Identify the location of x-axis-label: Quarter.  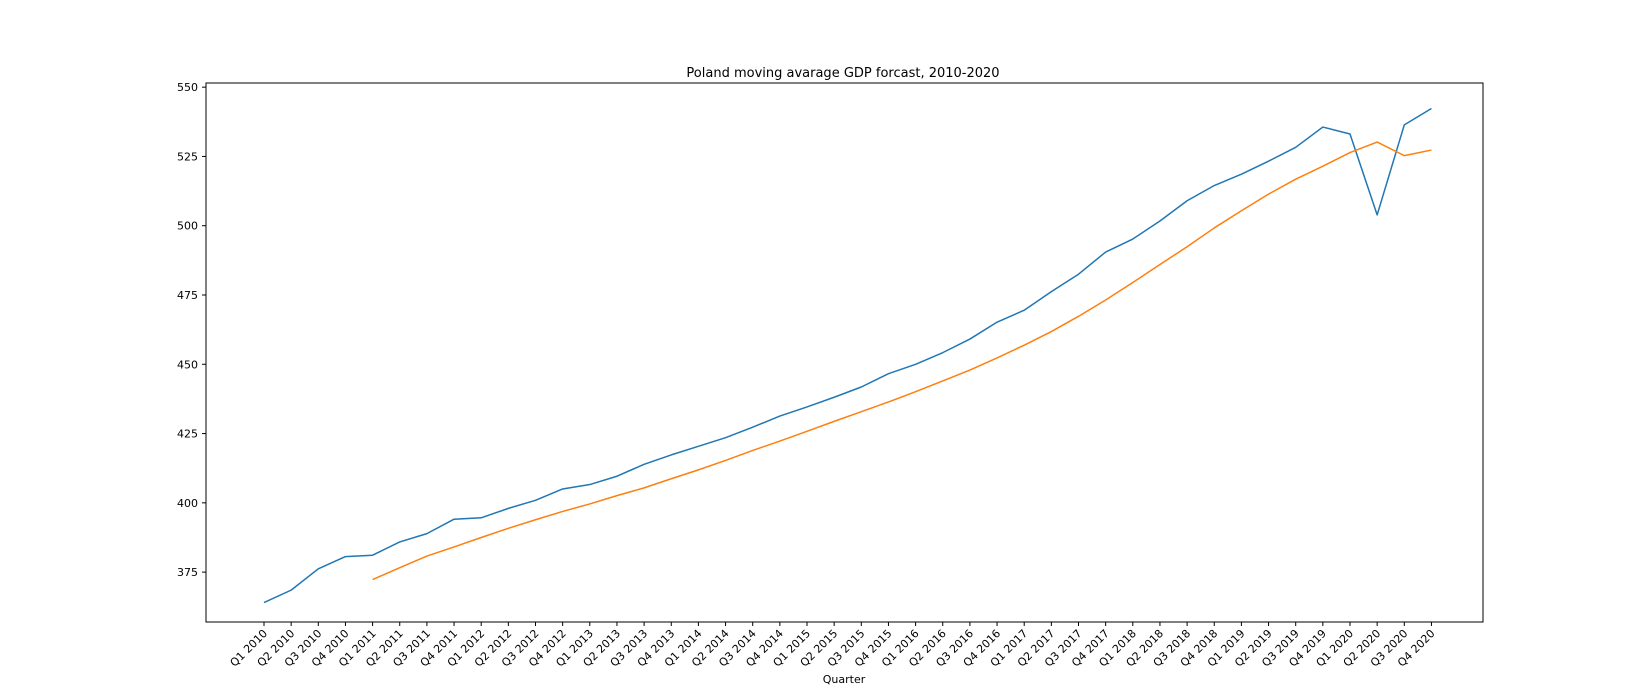
(844, 679).